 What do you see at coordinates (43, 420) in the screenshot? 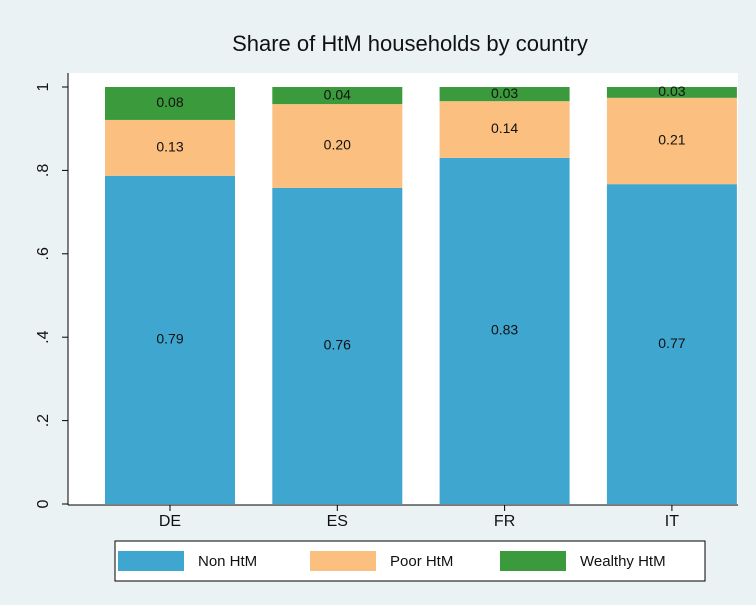
I see `y-tick-label: .2` at bounding box center [43, 420].